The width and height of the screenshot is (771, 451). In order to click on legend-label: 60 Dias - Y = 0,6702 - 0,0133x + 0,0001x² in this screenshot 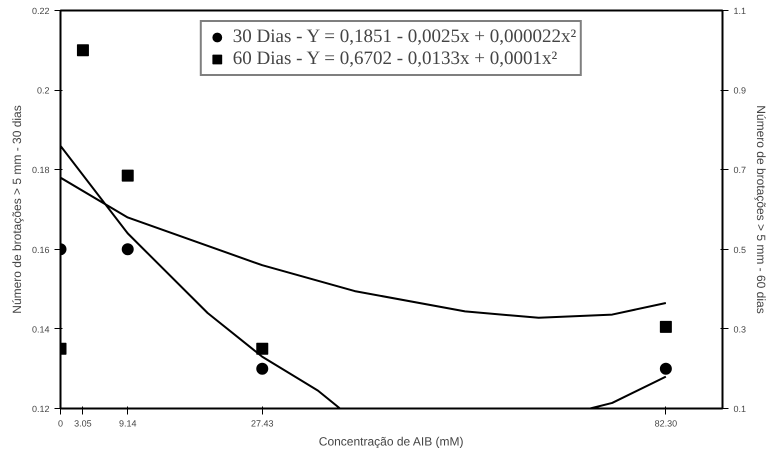, I will do `click(395, 59)`.